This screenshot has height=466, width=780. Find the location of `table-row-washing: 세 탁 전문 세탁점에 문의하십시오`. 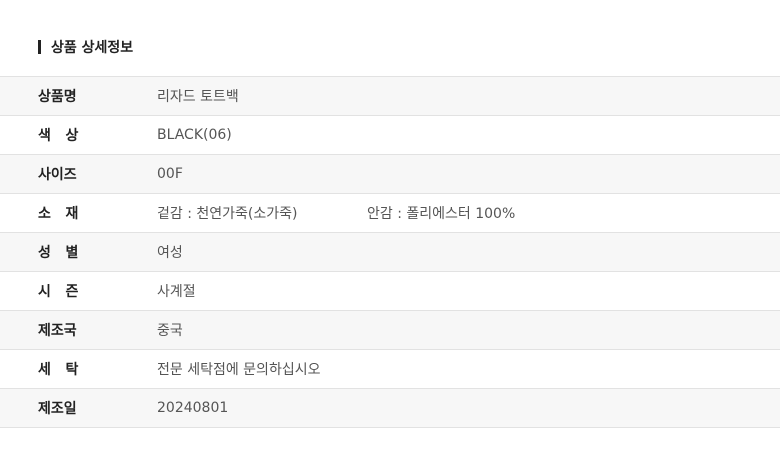

table-row-washing: 세 탁 전문 세탁점에 문의하십시오 is located at coordinates (390, 369).